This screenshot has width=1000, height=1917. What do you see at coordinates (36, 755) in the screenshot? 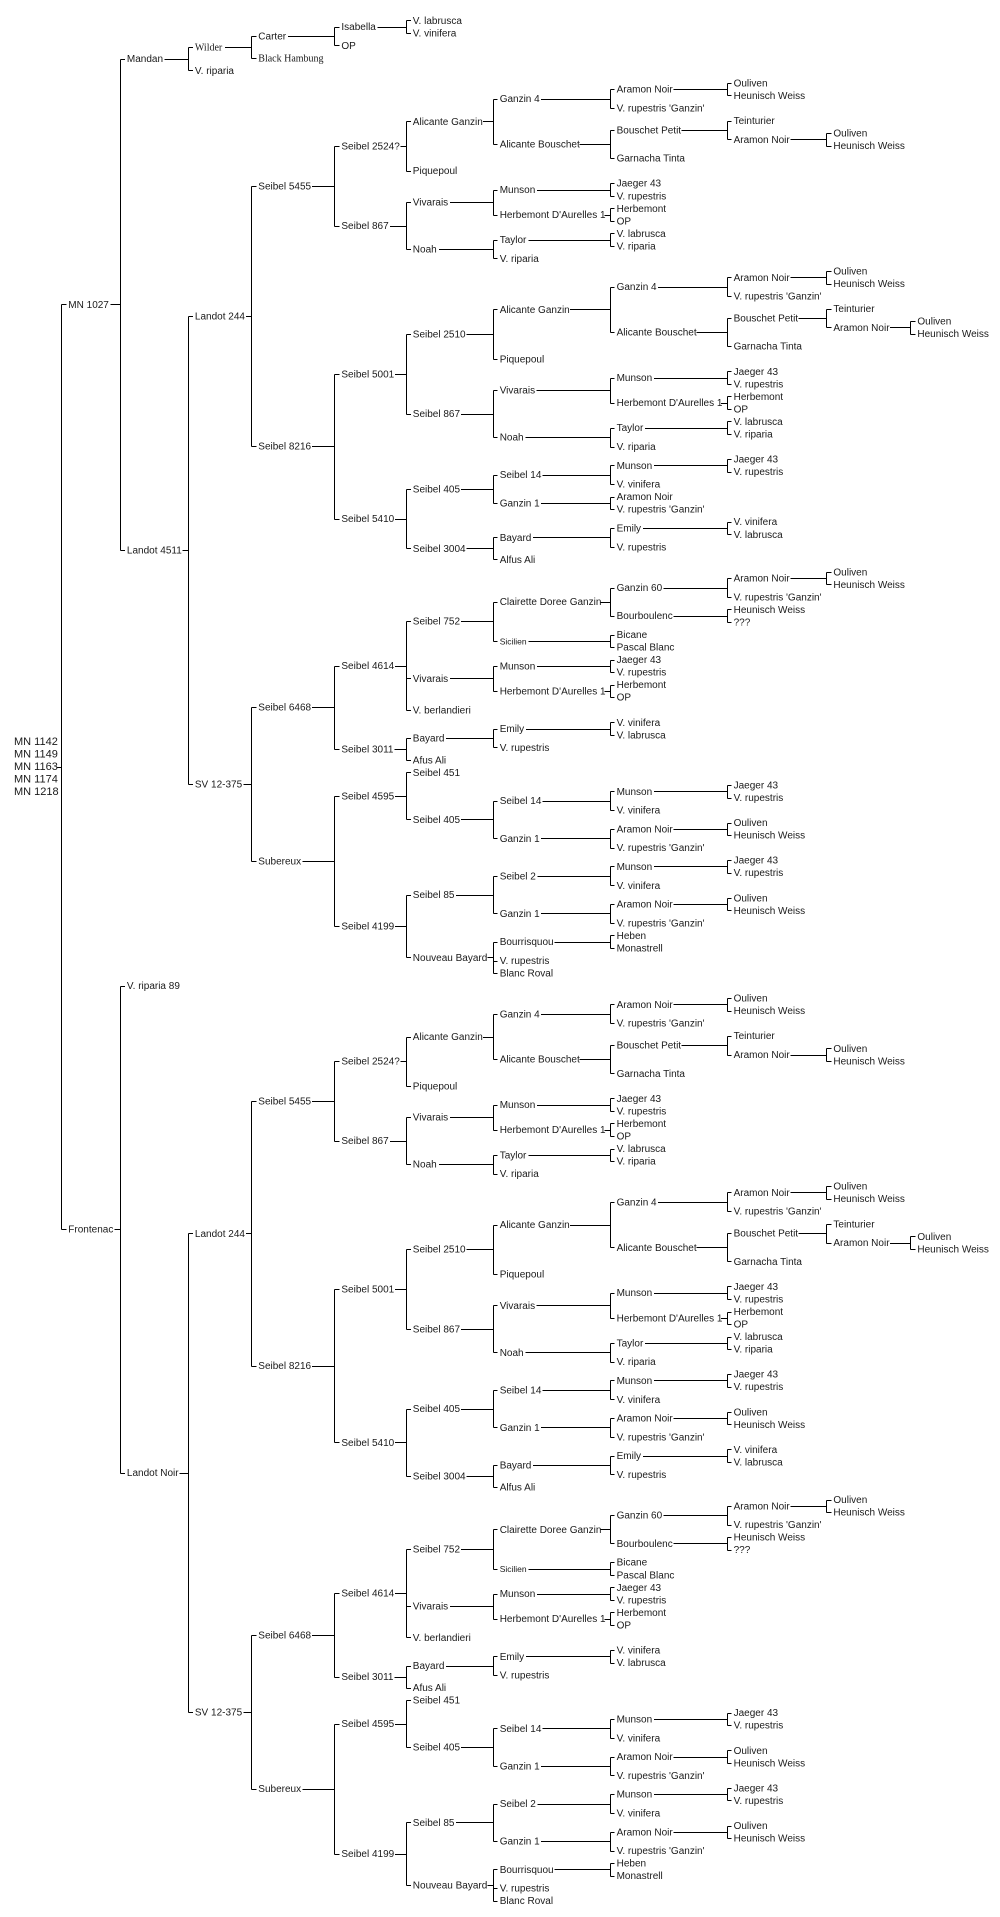
I see `cultivar-mn-1149: MN 1149` at bounding box center [36, 755].